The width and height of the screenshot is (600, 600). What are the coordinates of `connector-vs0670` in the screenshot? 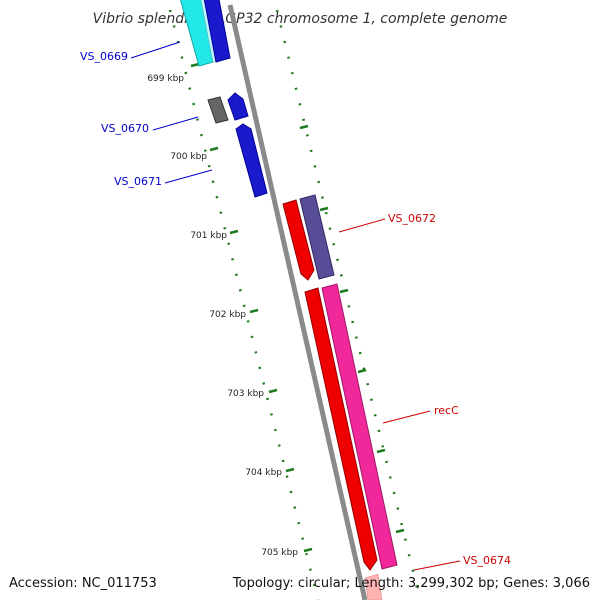 It's located at (175, 123).